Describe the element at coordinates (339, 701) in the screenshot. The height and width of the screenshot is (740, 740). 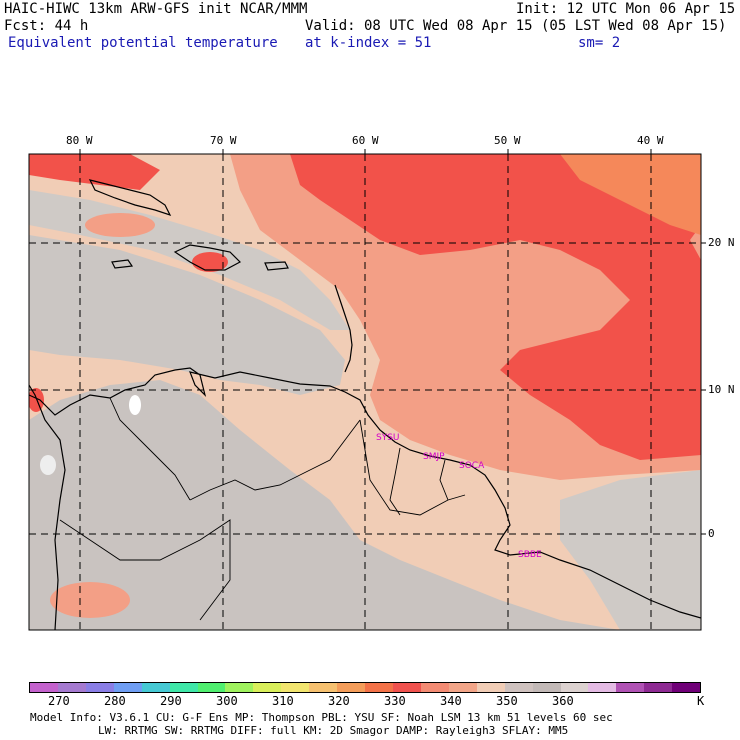
I see `colorbar-label-320: 320` at that location.